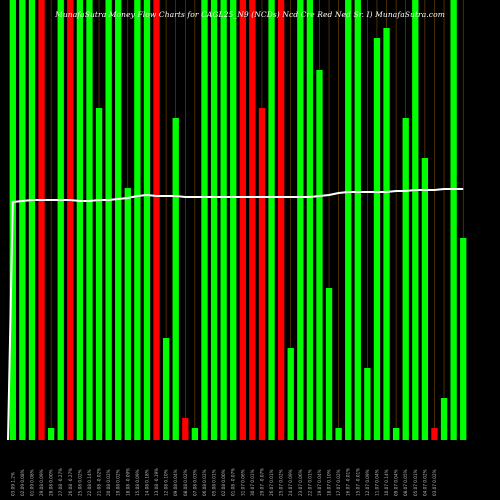 This screenshot has height=500, width=500. Describe the element at coordinates (137, 482) in the screenshot. I see `x-tick-label: 15.08 0.09%` at that location.